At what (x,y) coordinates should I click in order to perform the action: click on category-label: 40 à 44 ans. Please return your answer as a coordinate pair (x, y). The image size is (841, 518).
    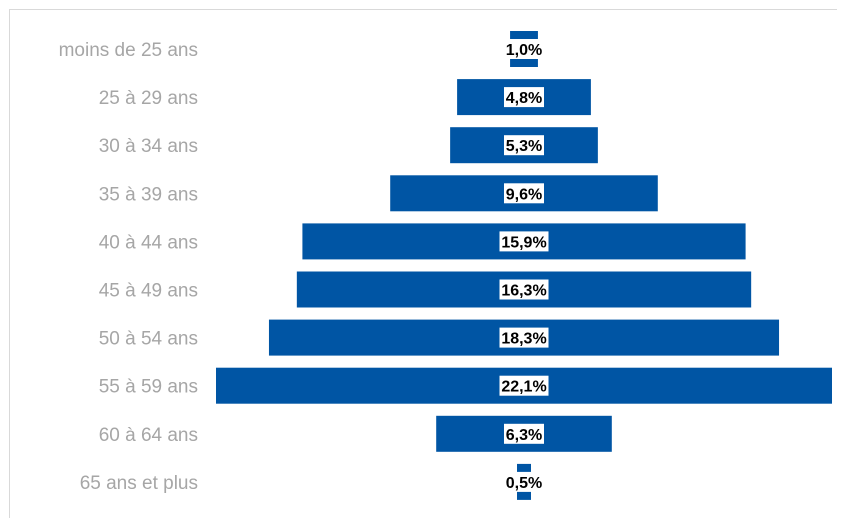
    Looking at the image, I should click on (148, 242).